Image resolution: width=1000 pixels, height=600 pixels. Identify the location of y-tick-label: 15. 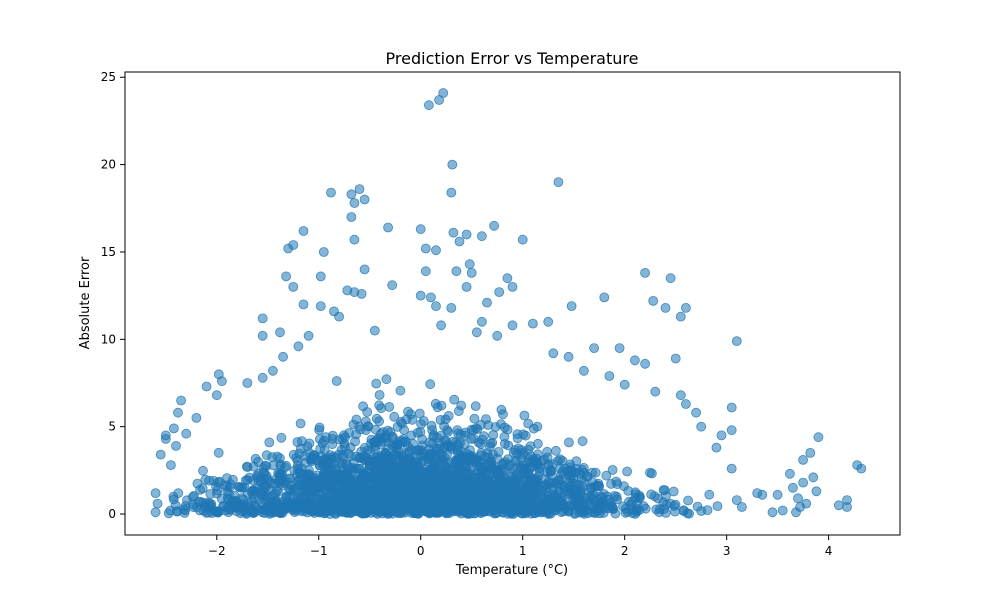
(108, 252).